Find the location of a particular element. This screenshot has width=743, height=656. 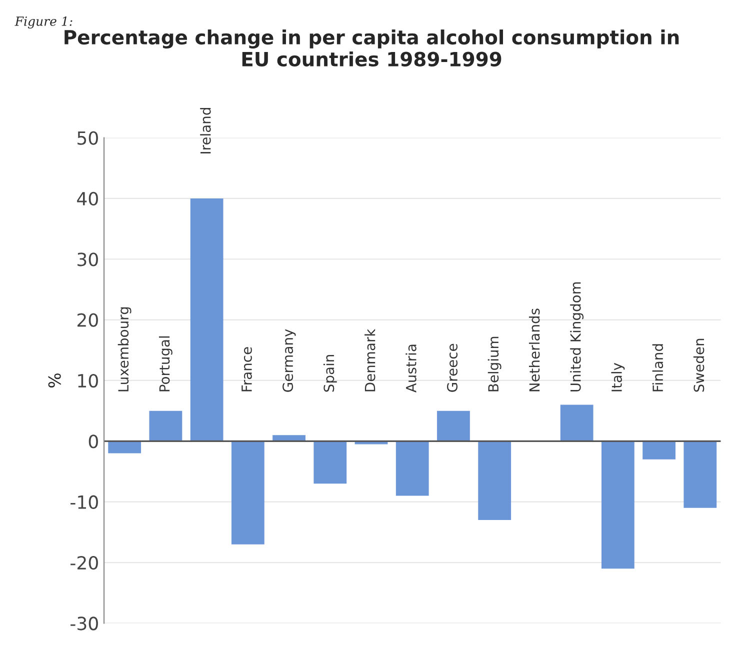

y-tick-label: 50 is located at coordinates (88, 138).